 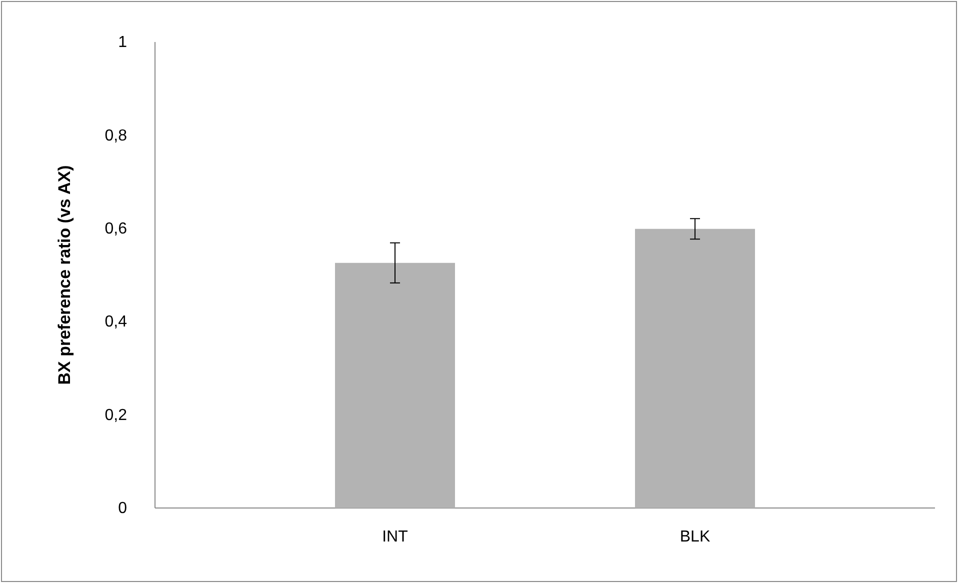 What do you see at coordinates (116, 135) in the screenshot?
I see `y-tick-label: 0,8` at bounding box center [116, 135].